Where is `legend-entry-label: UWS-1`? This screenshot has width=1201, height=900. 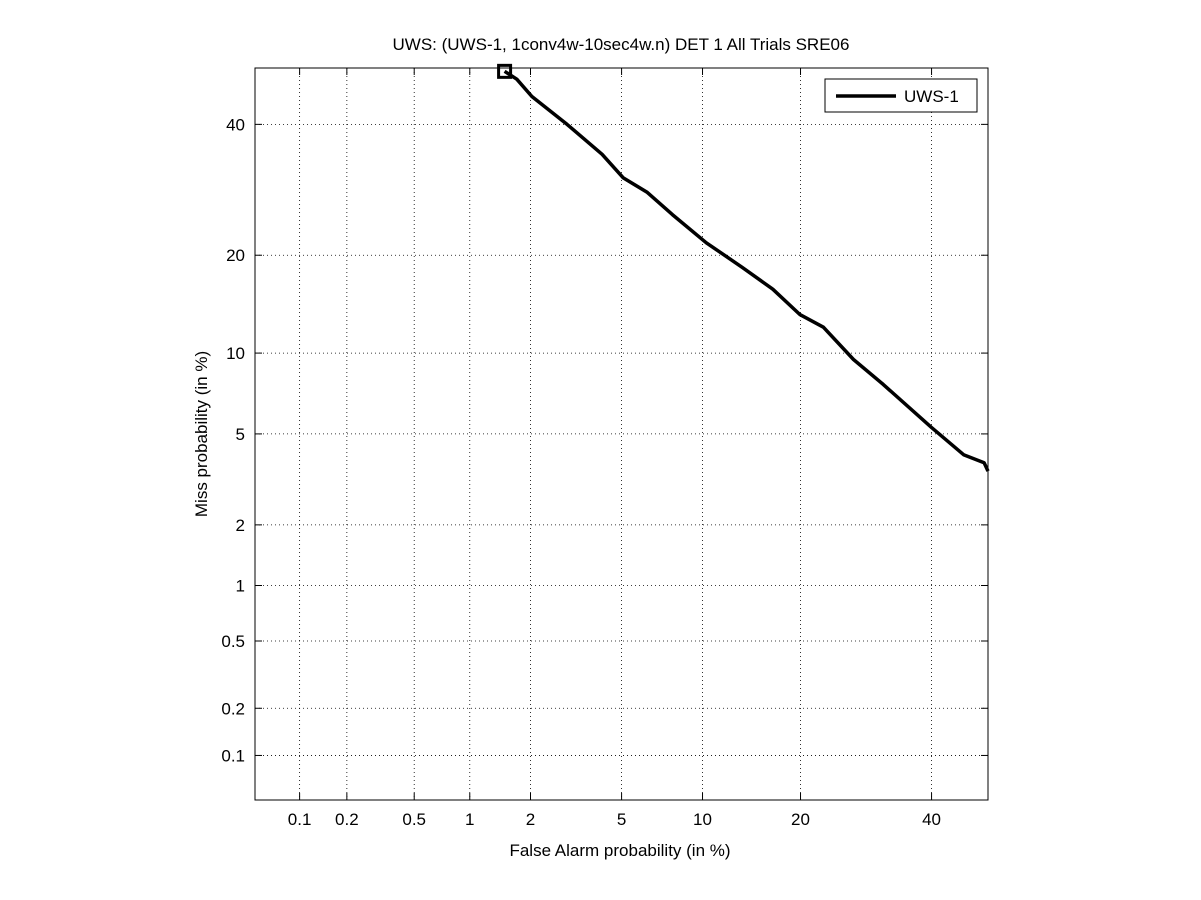 legend-entry-label: UWS-1 is located at coordinates (931, 96).